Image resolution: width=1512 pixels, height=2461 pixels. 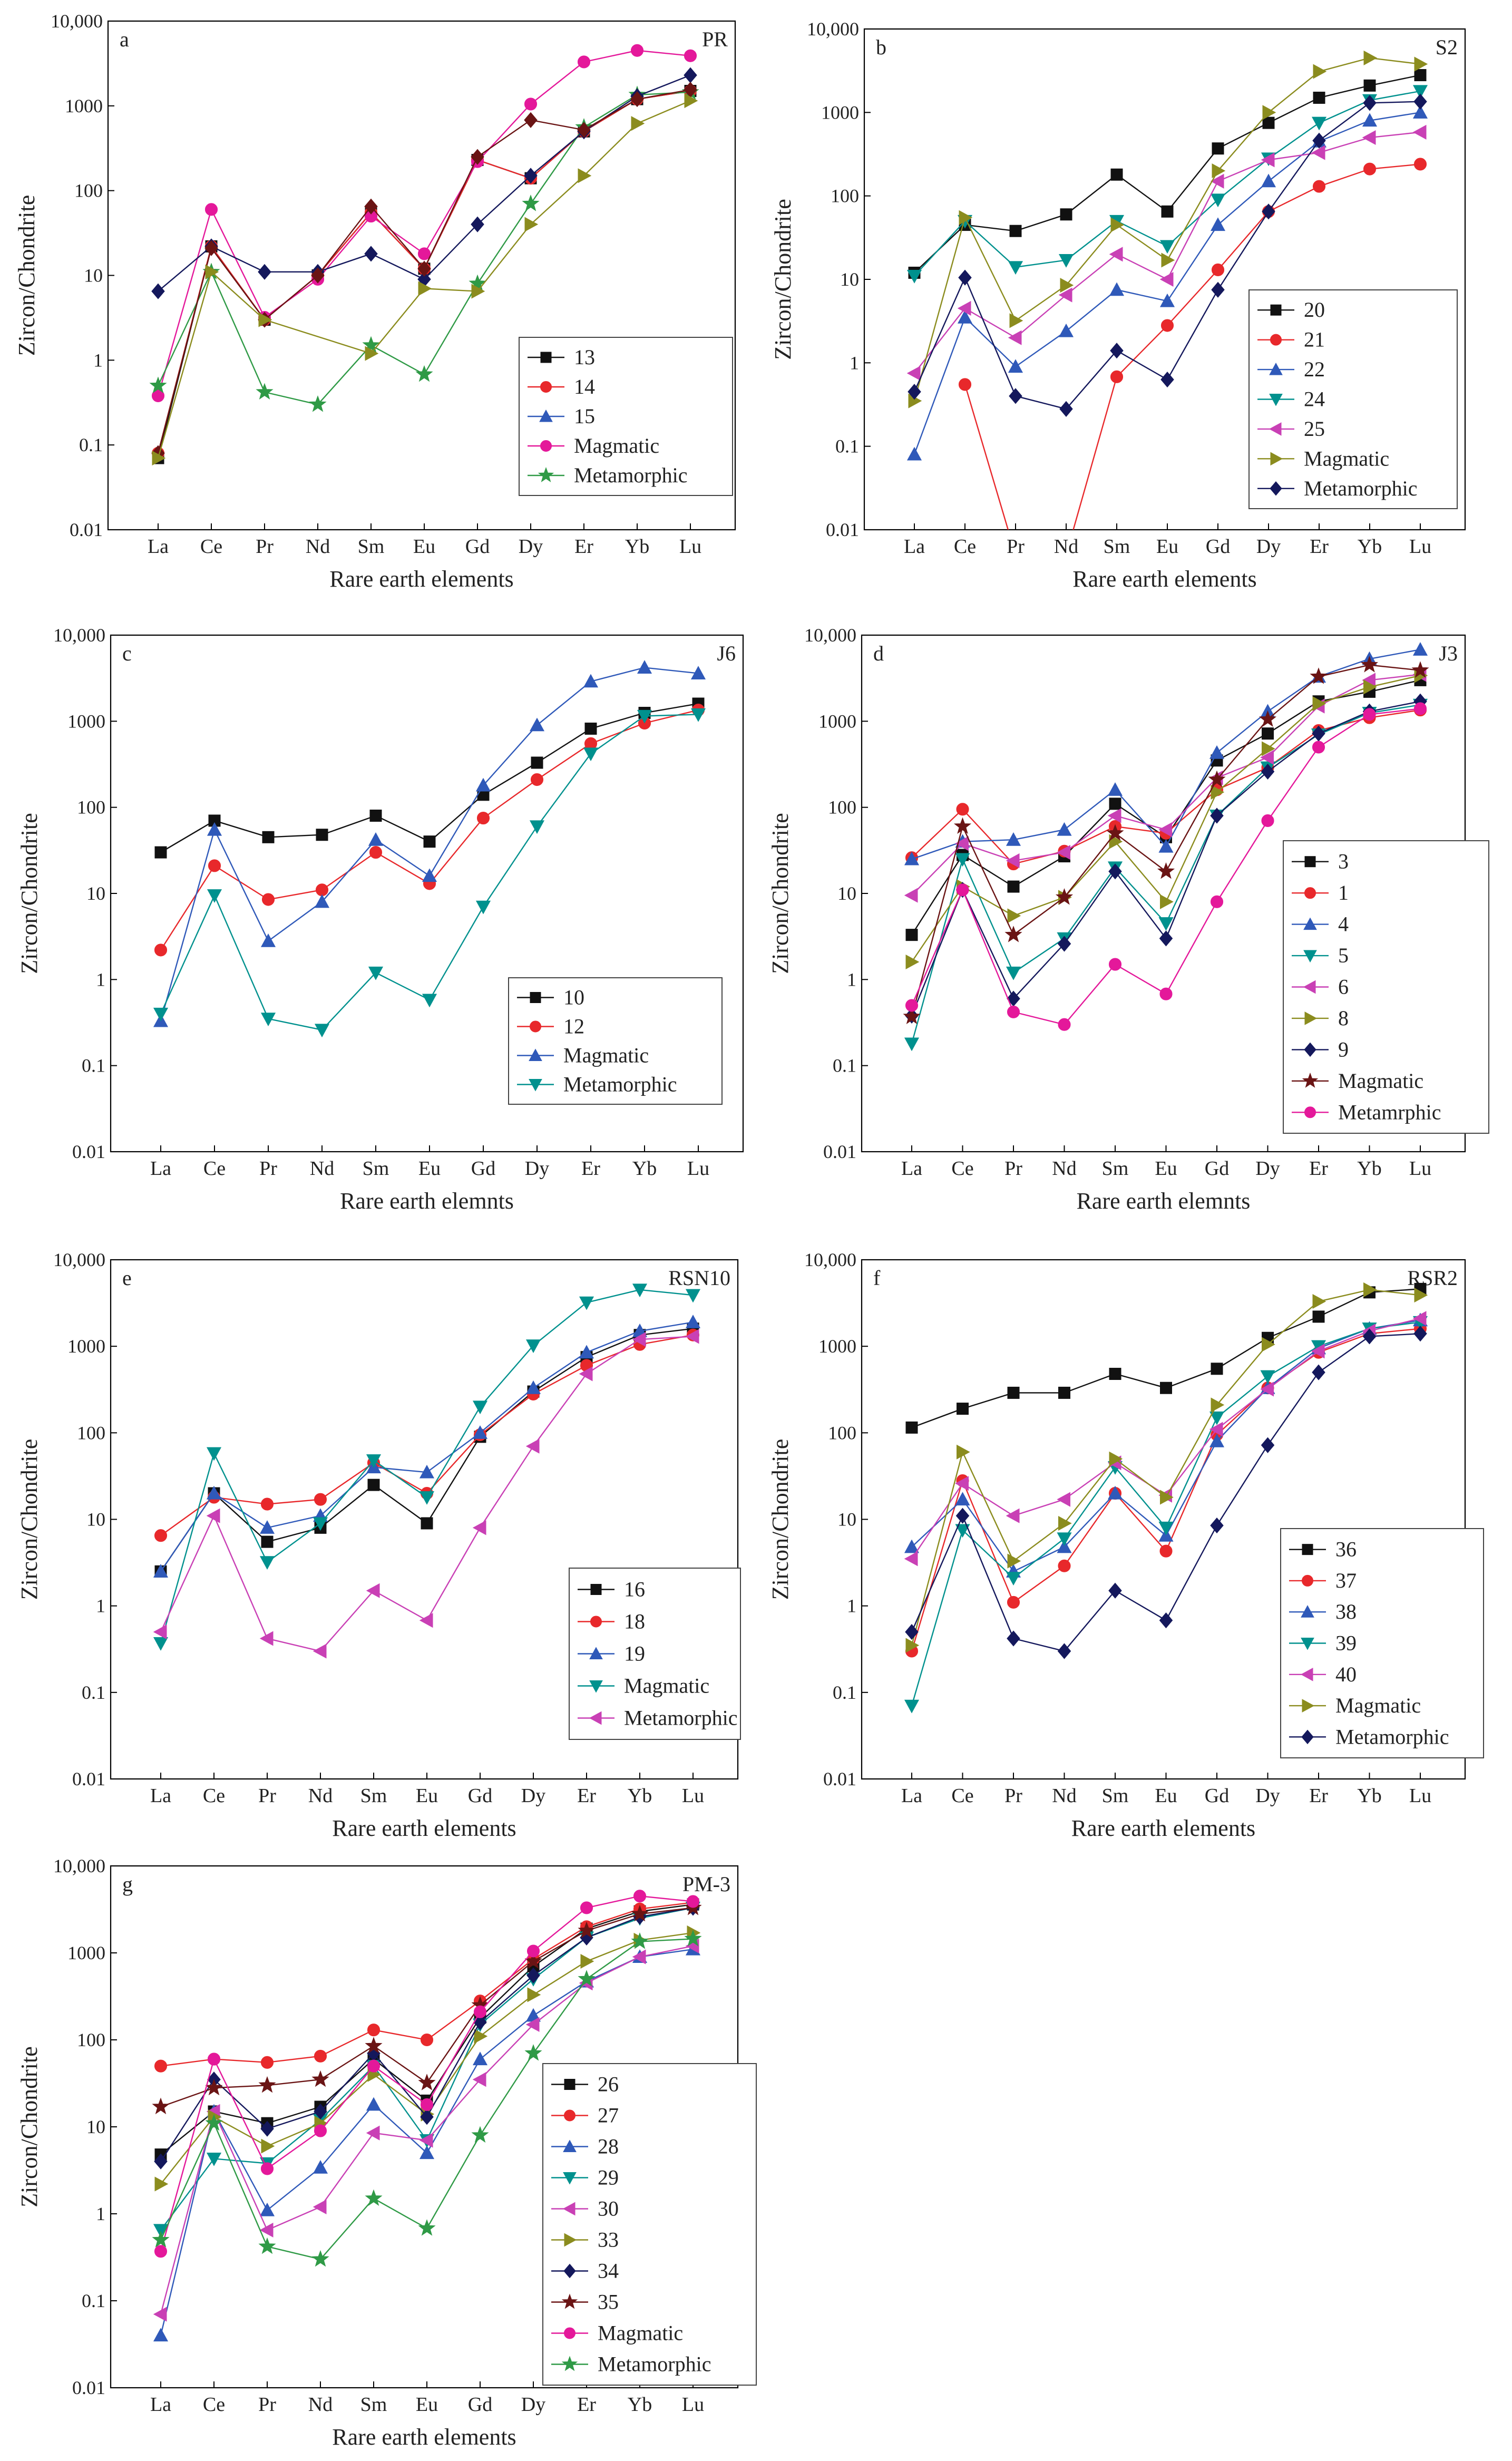 I want to click on y-tick-label: 0.1, so click(x=847, y=447).